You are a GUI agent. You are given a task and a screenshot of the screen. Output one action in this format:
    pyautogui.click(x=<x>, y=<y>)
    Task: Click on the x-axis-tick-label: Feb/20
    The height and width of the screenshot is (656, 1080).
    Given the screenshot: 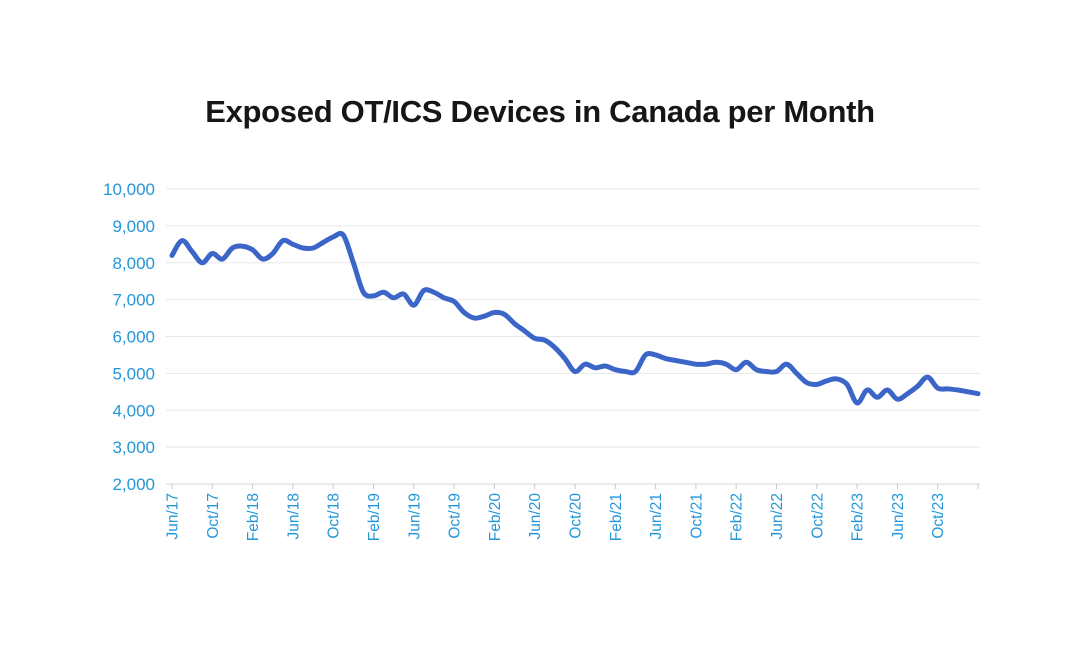 What is the action you would take?
    pyautogui.click(x=495, y=517)
    